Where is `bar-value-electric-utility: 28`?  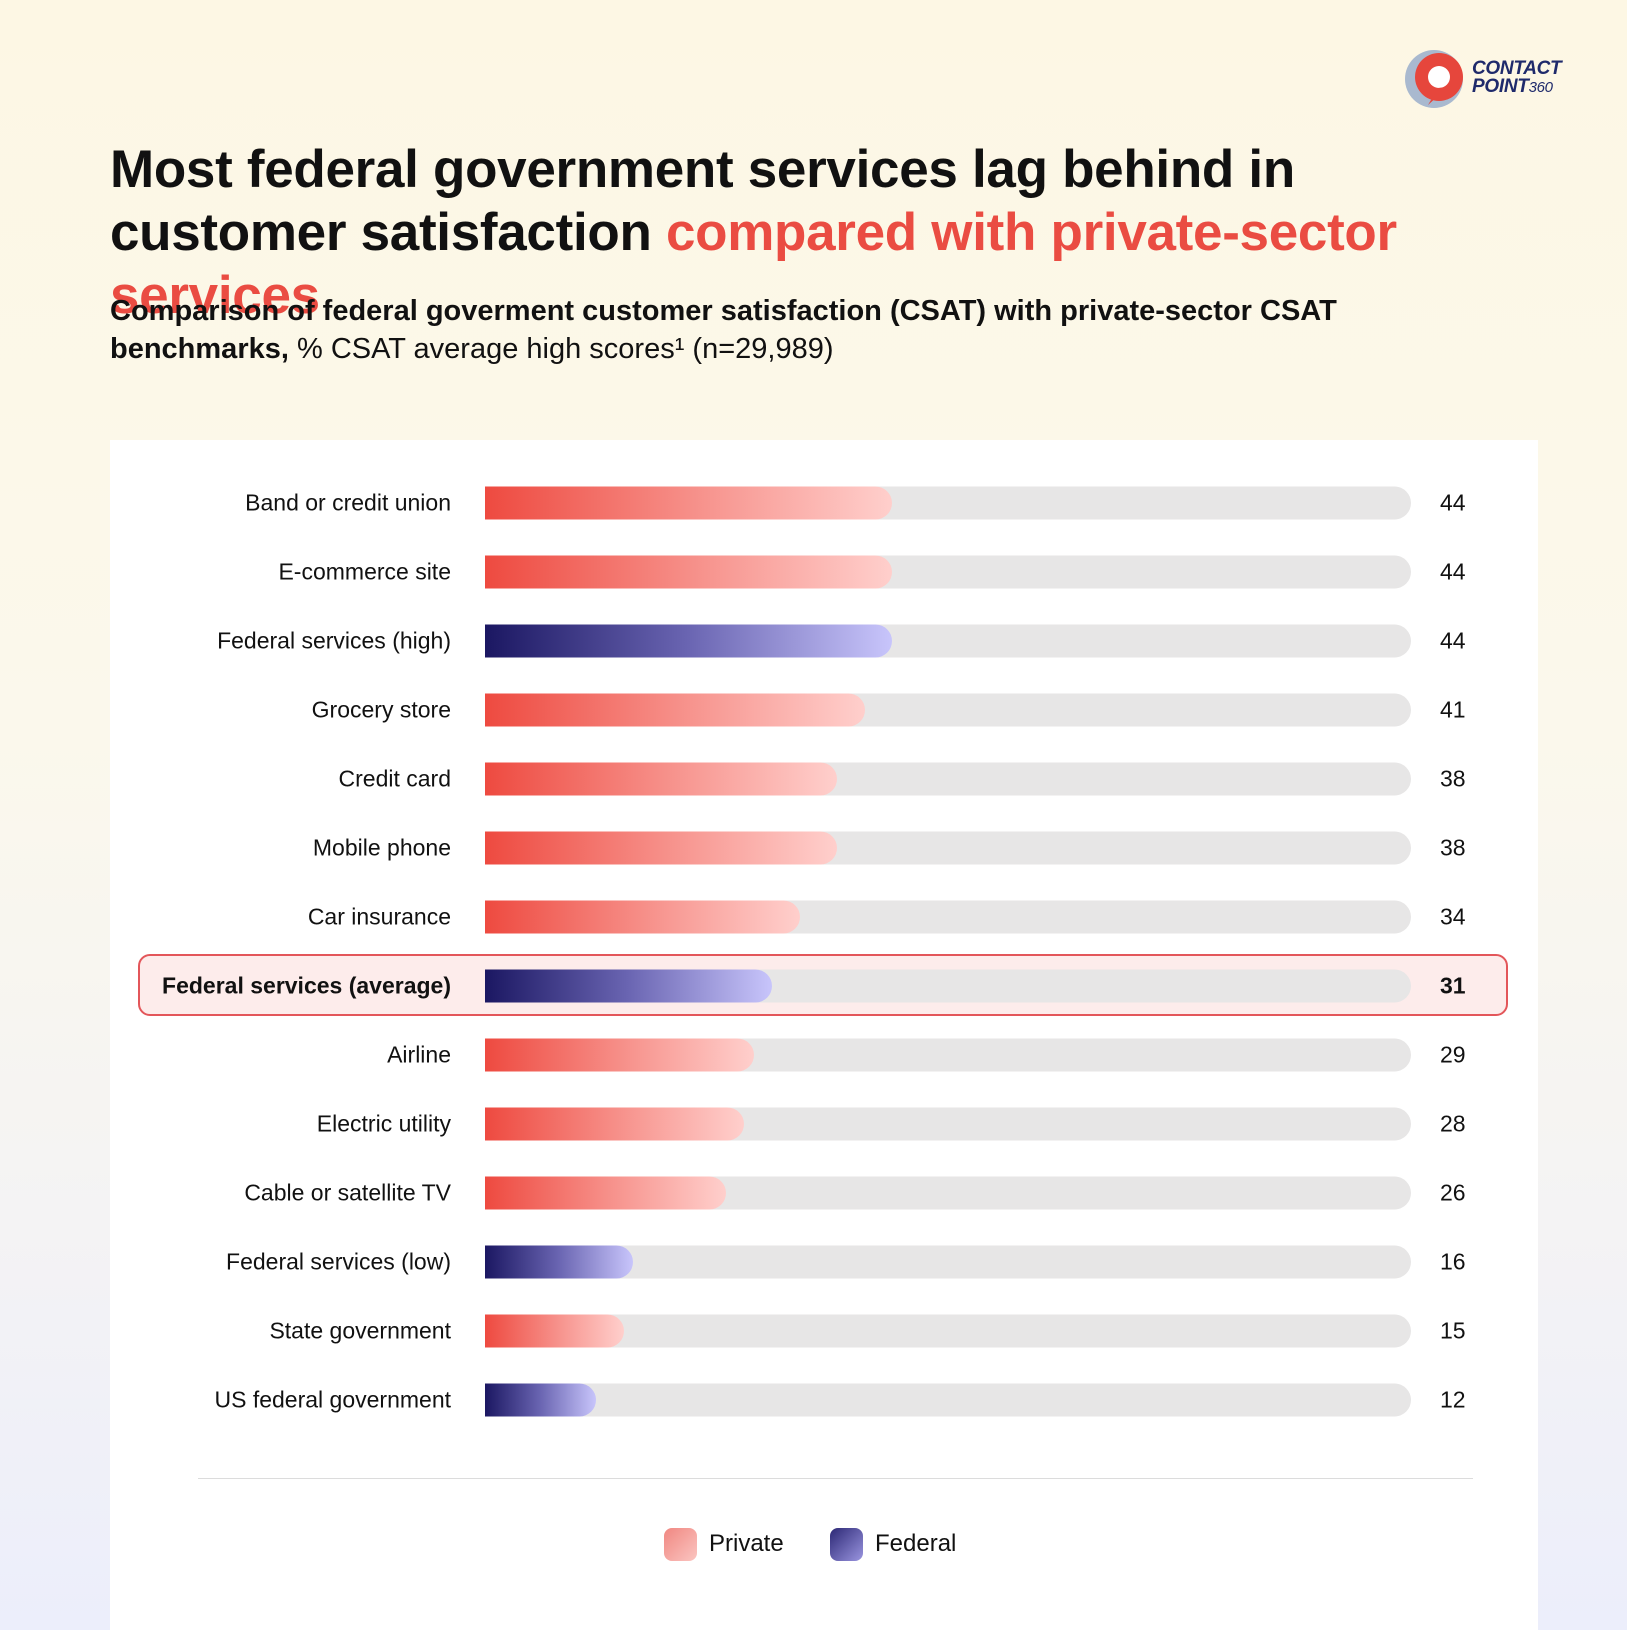 bar-value-electric-utility: 28 is located at coordinates (1453, 1123).